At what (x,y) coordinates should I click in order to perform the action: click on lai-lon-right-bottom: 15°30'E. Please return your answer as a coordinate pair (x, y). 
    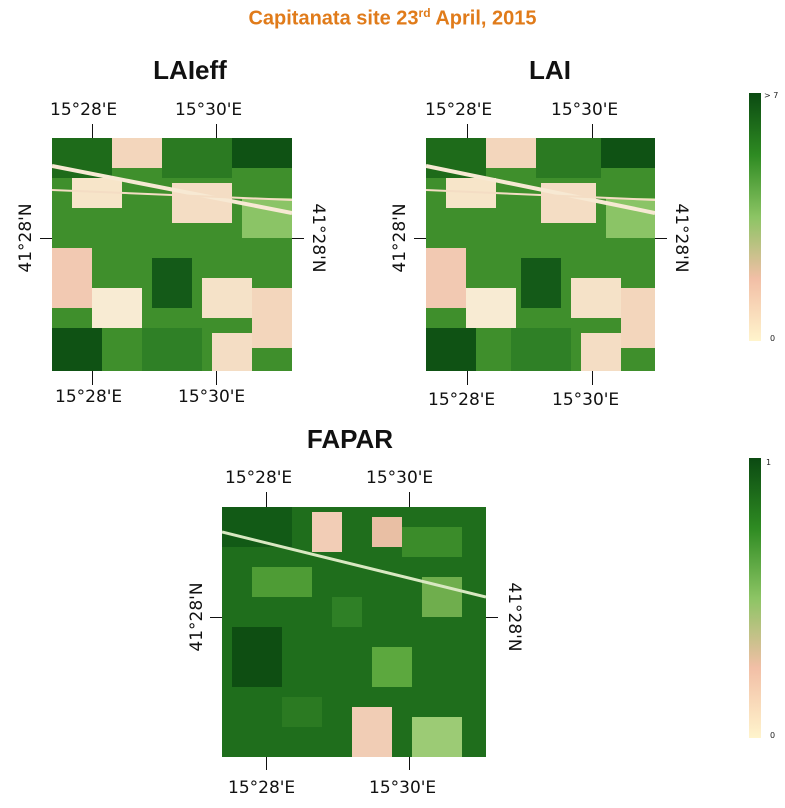
    Looking at the image, I should click on (586, 400).